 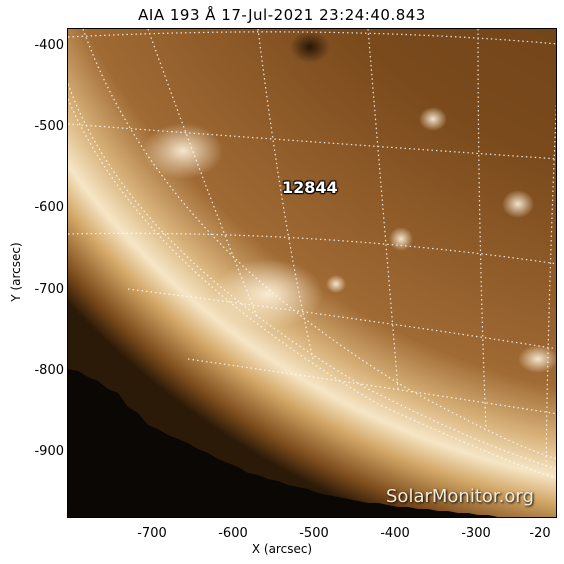 What do you see at coordinates (314, 533) in the screenshot?
I see `x-tick-label: -500` at bounding box center [314, 533].